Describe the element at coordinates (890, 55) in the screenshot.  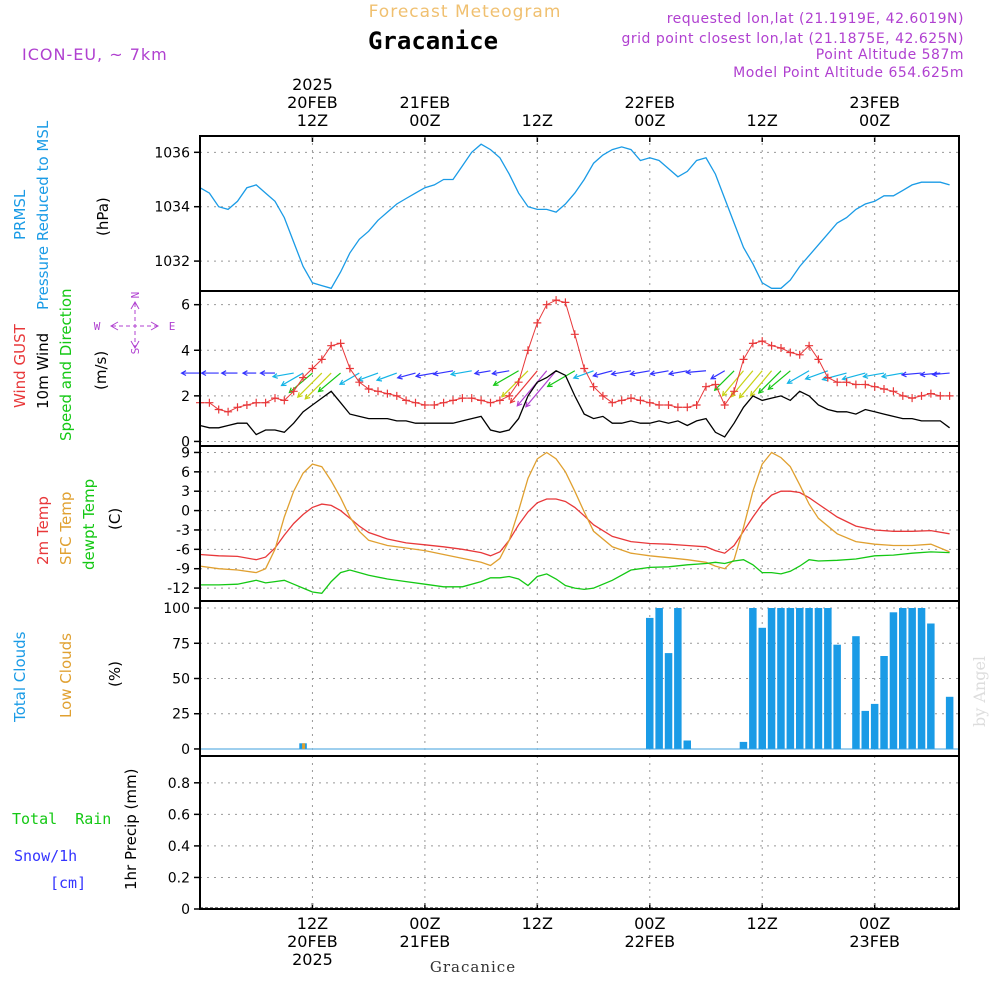
I see `point-altitude: Point Altitude 587m` at that location.